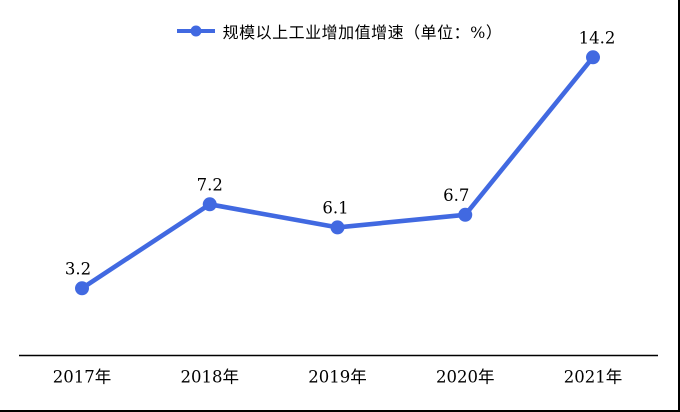 The width and height of the screenshot is (680, 412). Describe the element at coordinates (195, 31) in the screenshot. I see `legend-line-marker-icon` at that location.